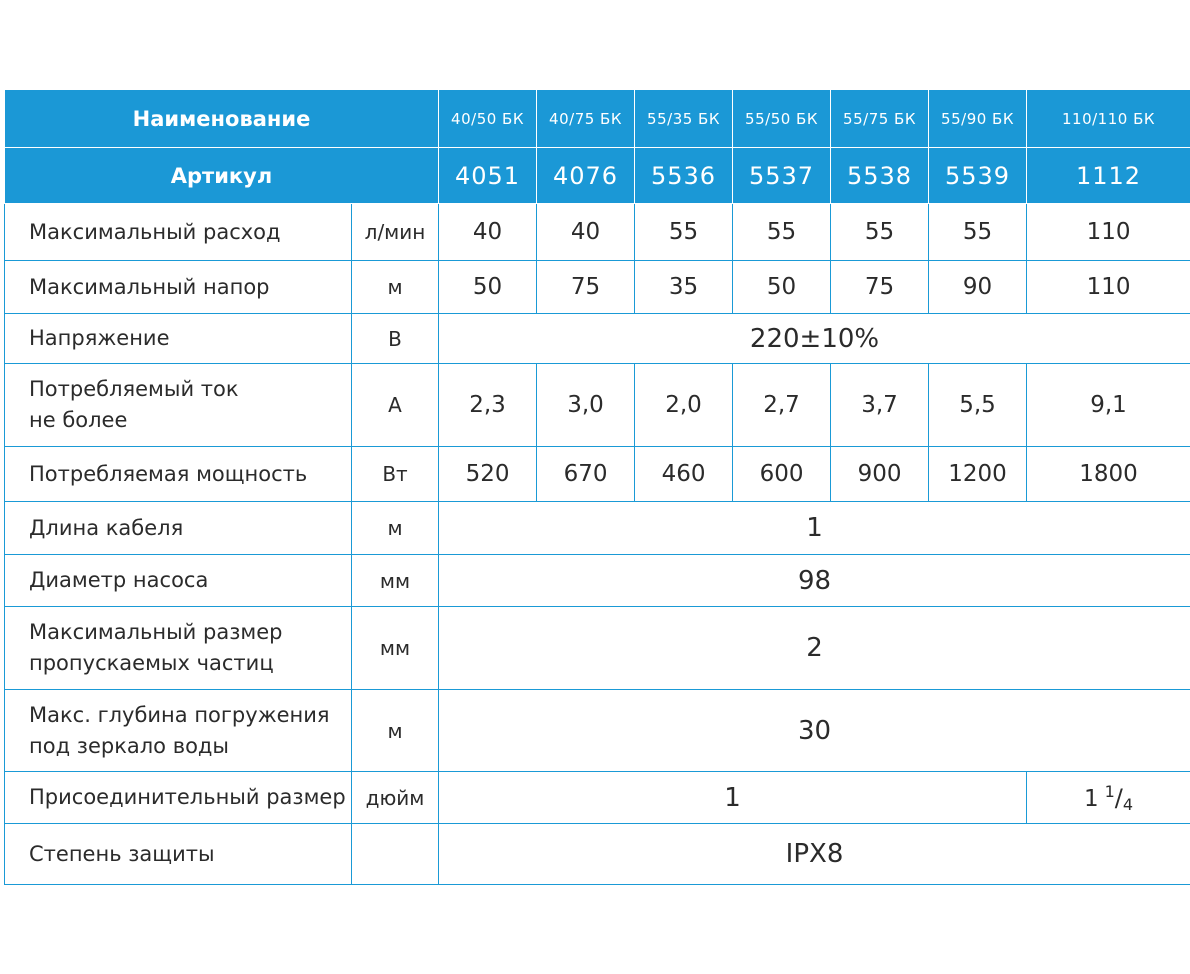 The image size is (1190, 974). Describe the element at coordinates (488, 474) in the screenshot. I see `value-cell: 520` at that location.